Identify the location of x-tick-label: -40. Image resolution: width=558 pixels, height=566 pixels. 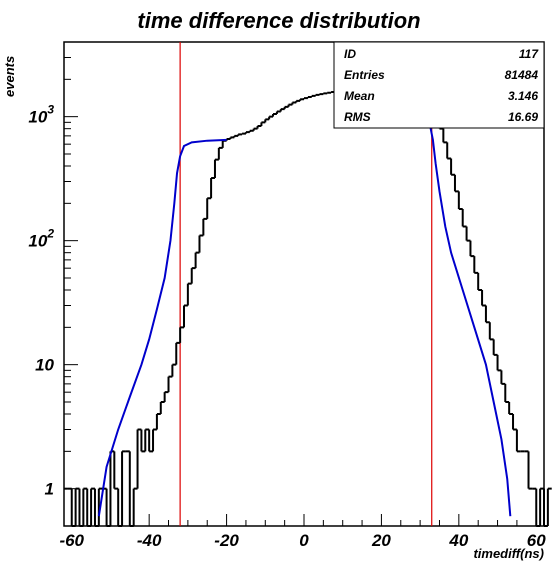
(149, 540).